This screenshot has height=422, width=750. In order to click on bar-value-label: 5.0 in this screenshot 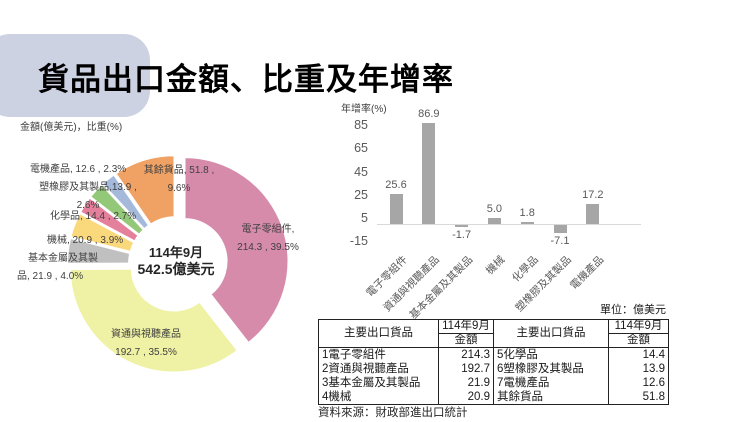, I will do `click(494, 209)`.